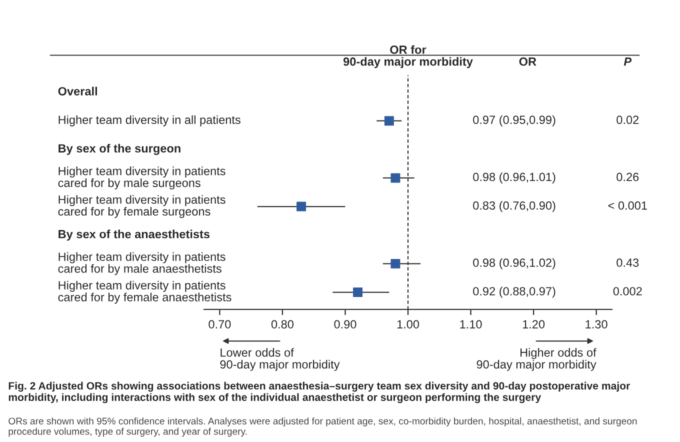  I want to click on annotation: < 0.001, so click(627, 205).